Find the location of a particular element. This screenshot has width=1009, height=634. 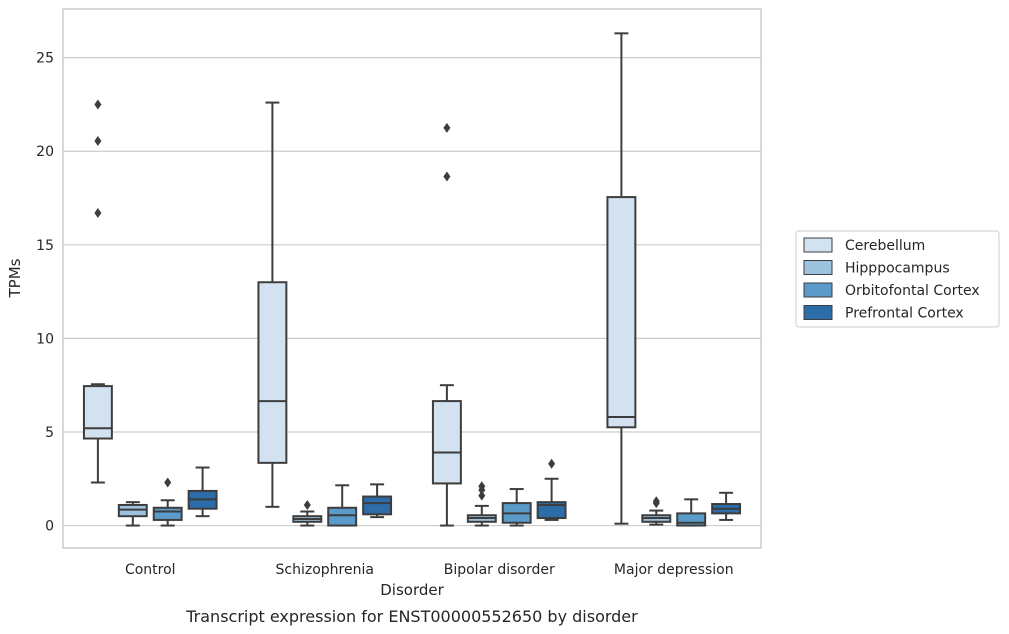

x-tick-label: Control is located at coordinates (150, 570).